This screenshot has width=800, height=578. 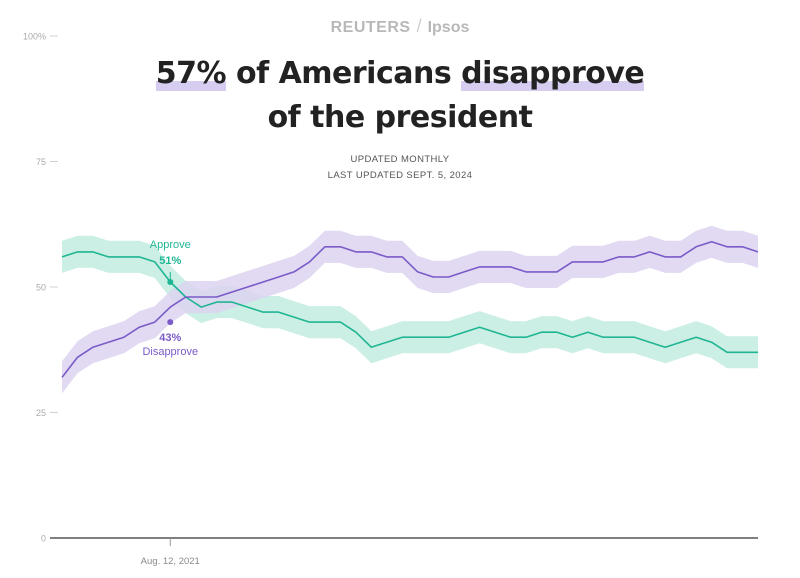 I want to click on title-text: of Americans, so click(x=344, y=73).